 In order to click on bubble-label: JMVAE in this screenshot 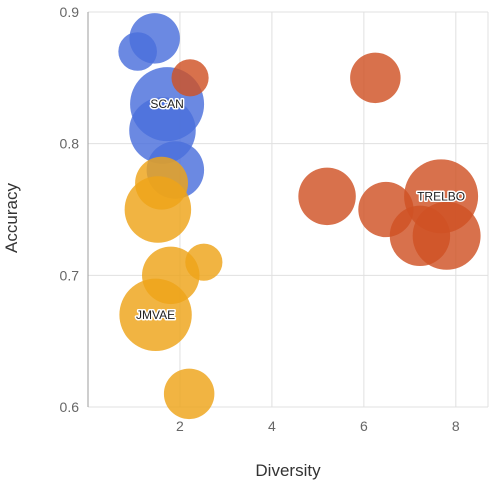, I will do `click(155, 315)`.